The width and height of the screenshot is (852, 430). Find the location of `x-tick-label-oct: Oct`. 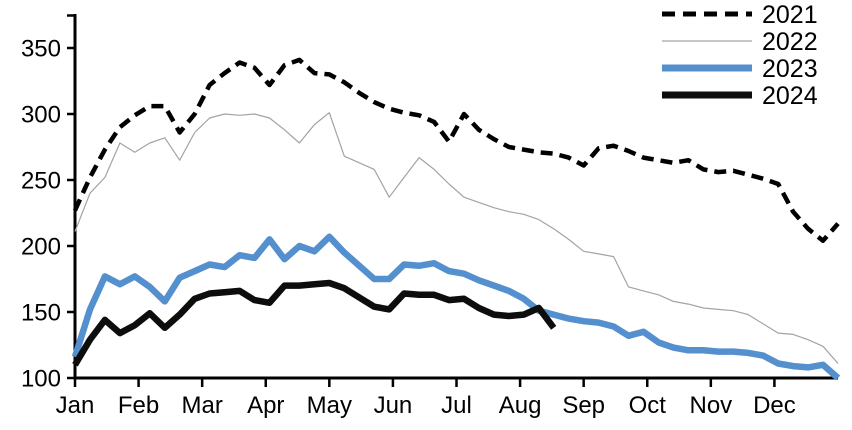

x-tick-label-oct: Oct is located at coordinates (648, 405).